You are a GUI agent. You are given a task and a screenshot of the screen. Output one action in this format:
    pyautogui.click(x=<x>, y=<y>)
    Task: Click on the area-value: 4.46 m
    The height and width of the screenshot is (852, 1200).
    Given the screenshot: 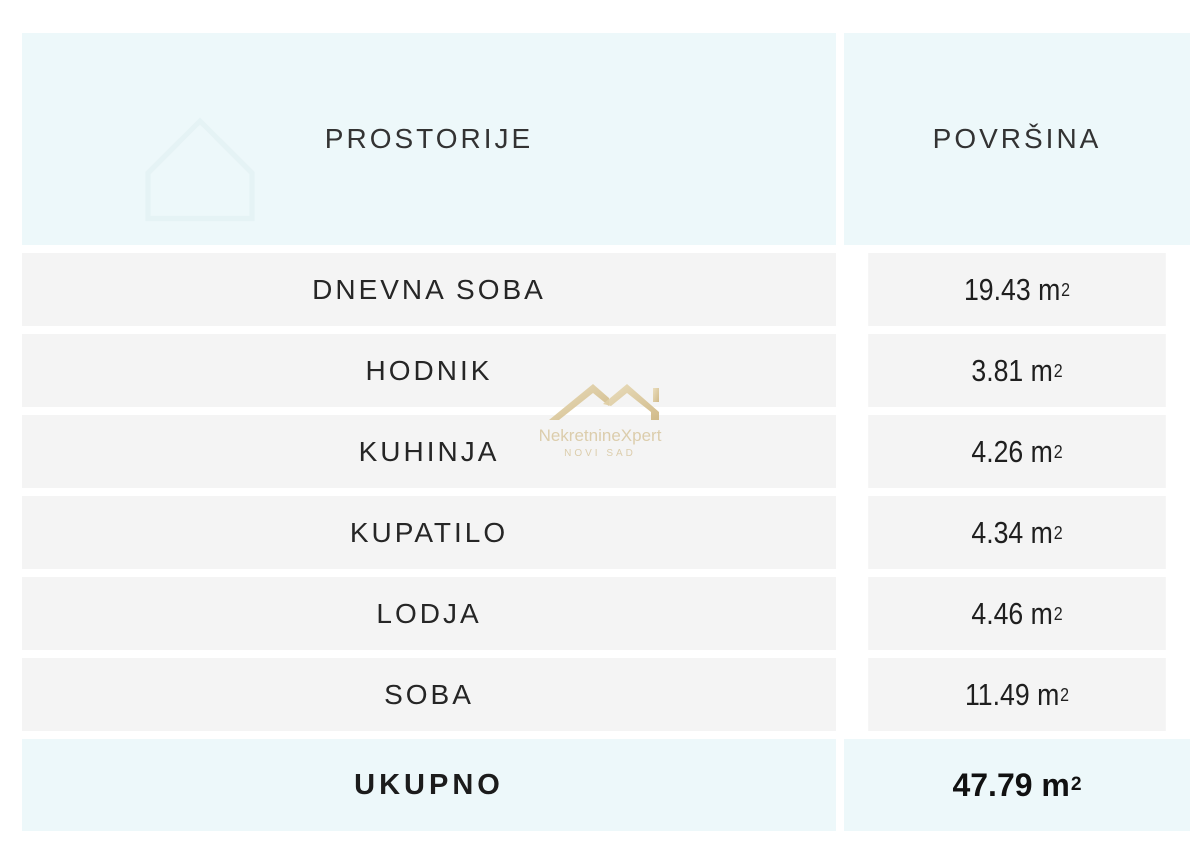 What is the action you would take?
    pyautogui.click(x=1012, y=613)
    